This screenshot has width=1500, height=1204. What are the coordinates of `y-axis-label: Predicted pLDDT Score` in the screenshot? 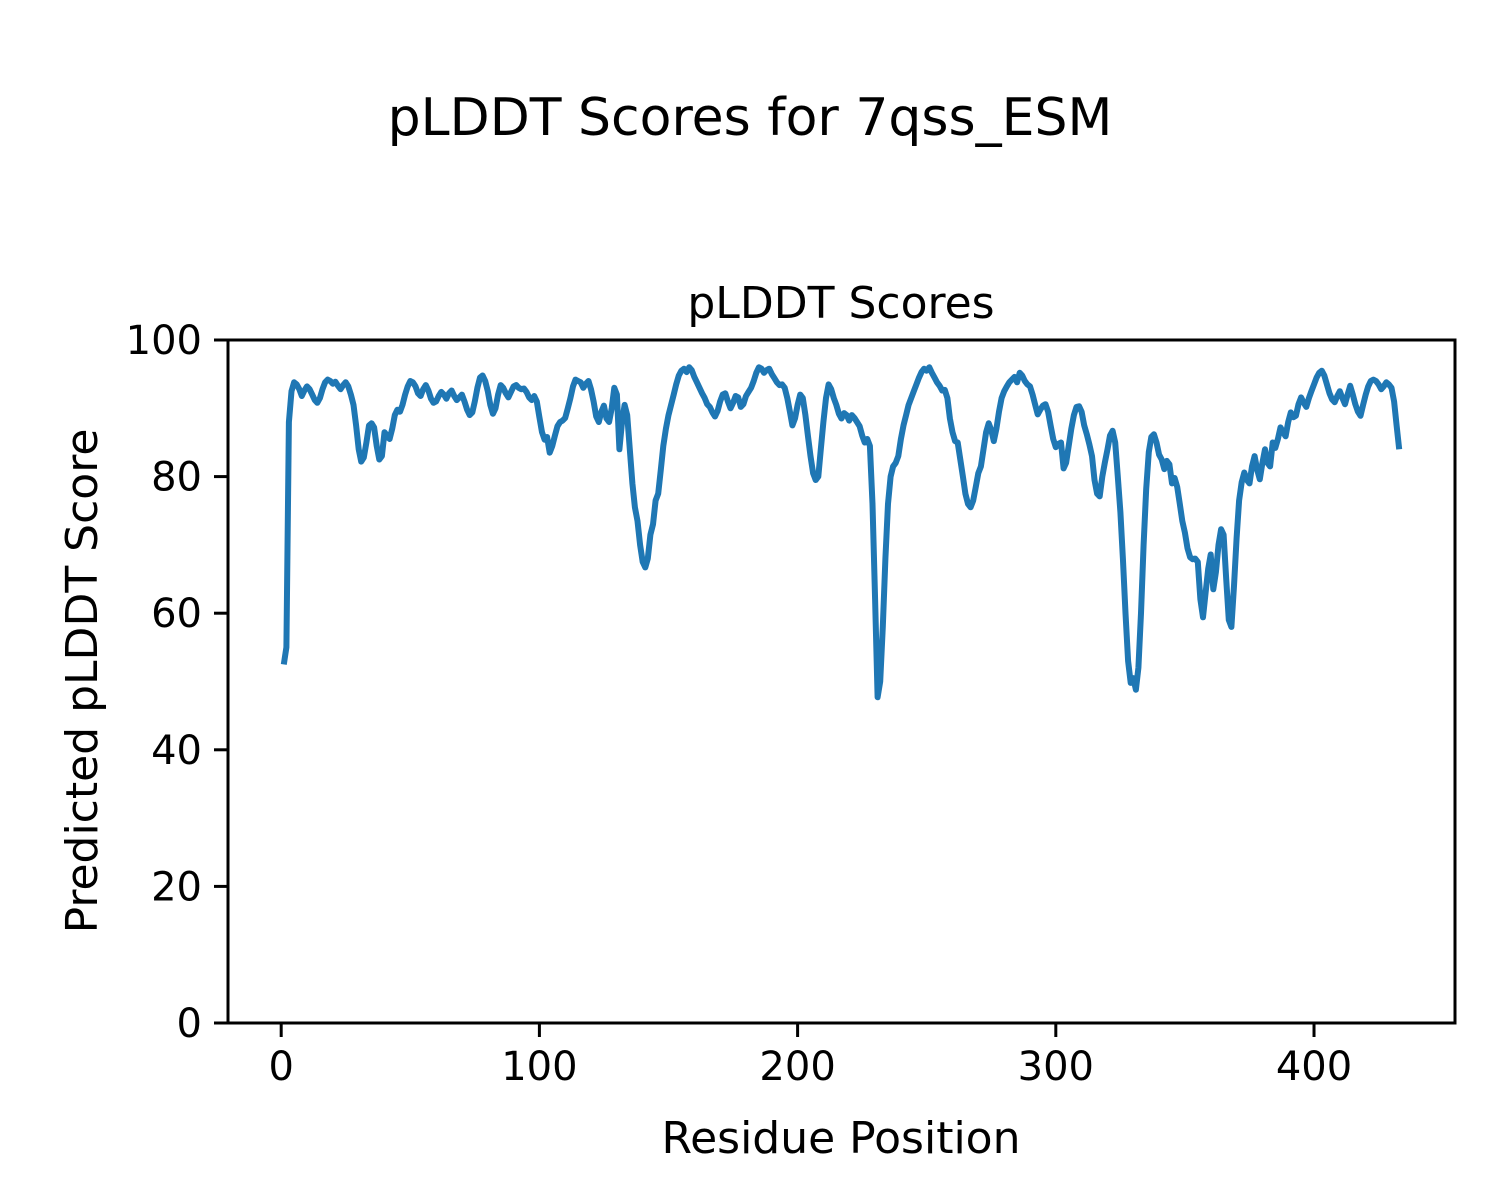 It's located at (82, 681).